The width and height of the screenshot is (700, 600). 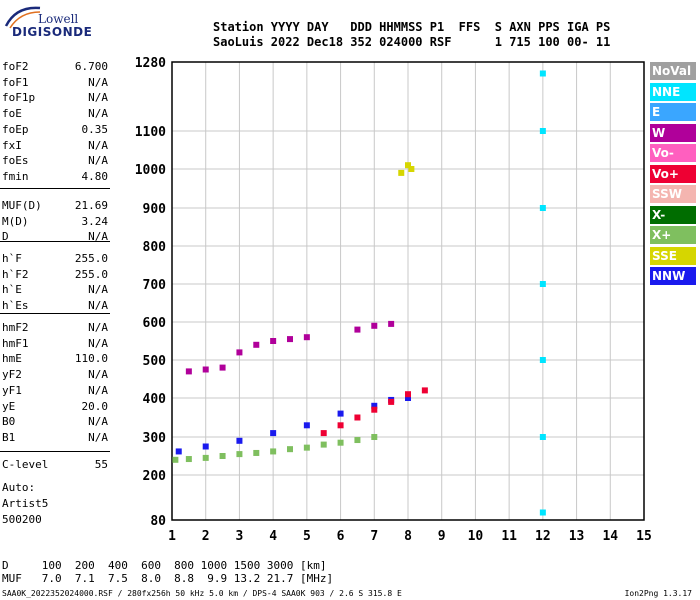 I want to click on param-value: 6.700, so click(x=91, y=66).